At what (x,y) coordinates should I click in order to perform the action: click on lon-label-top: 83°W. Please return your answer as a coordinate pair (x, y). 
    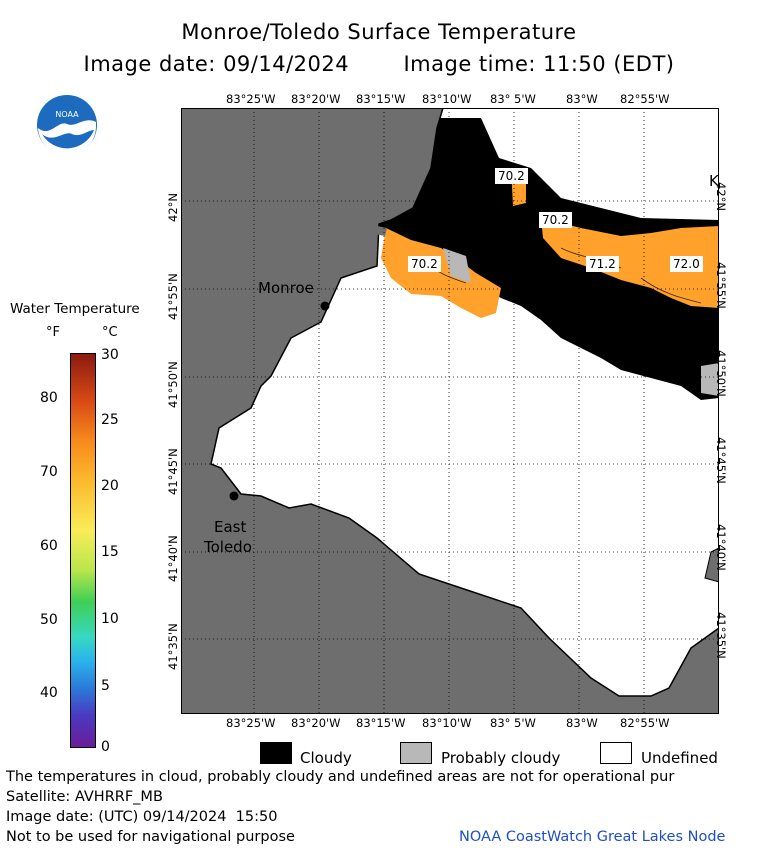
    Looking at the image, I should click on (582, 99).